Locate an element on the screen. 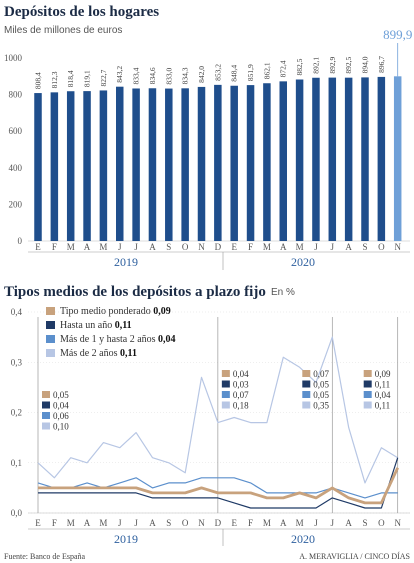 Image resolution: width=414 pixels, height=563 pixels. legend-label: Más de 2 años 0,11 is located at coordinates (98, 353).